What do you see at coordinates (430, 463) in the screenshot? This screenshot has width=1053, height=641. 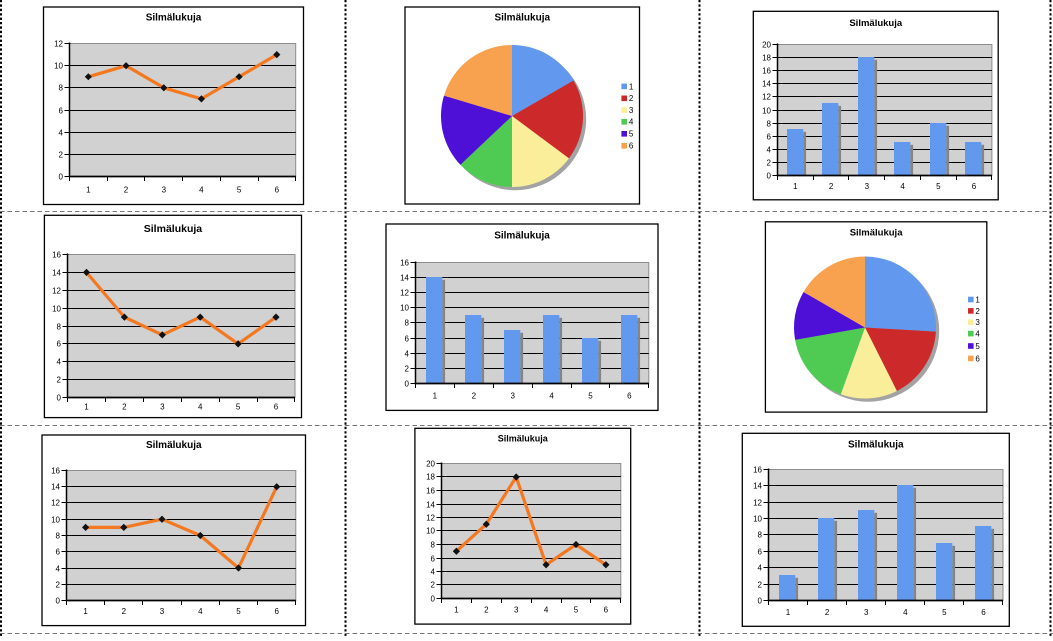 I see `svg-text: 20` at bounding box center [430, 463].